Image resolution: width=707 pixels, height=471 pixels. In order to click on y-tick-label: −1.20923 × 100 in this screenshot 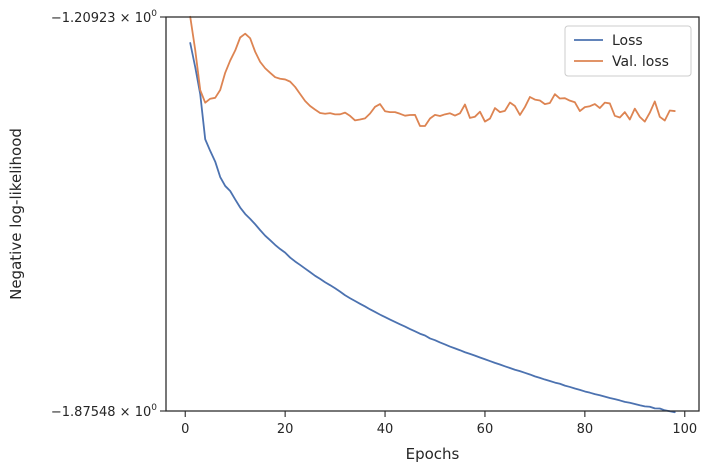, I will do `click(104, 17)`.